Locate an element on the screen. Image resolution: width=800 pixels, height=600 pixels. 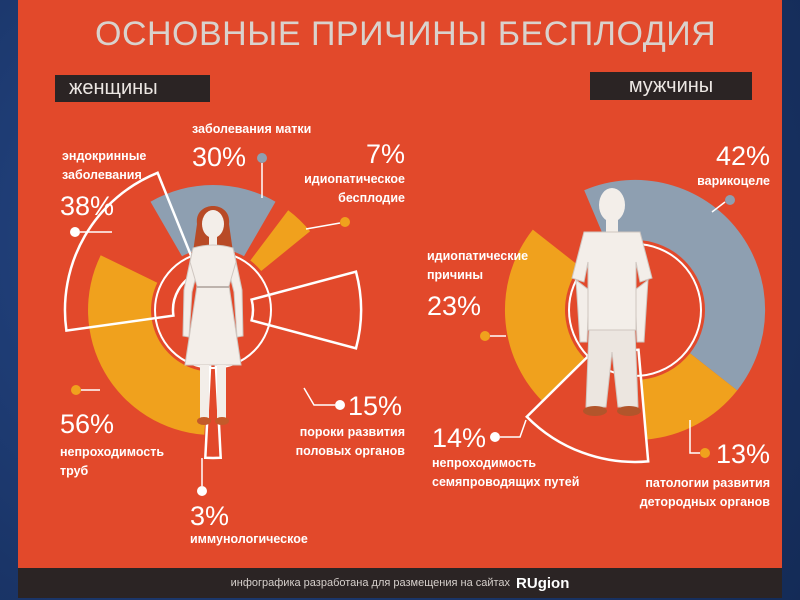
pointer-line-malformations is located at coordinates (319, 396).